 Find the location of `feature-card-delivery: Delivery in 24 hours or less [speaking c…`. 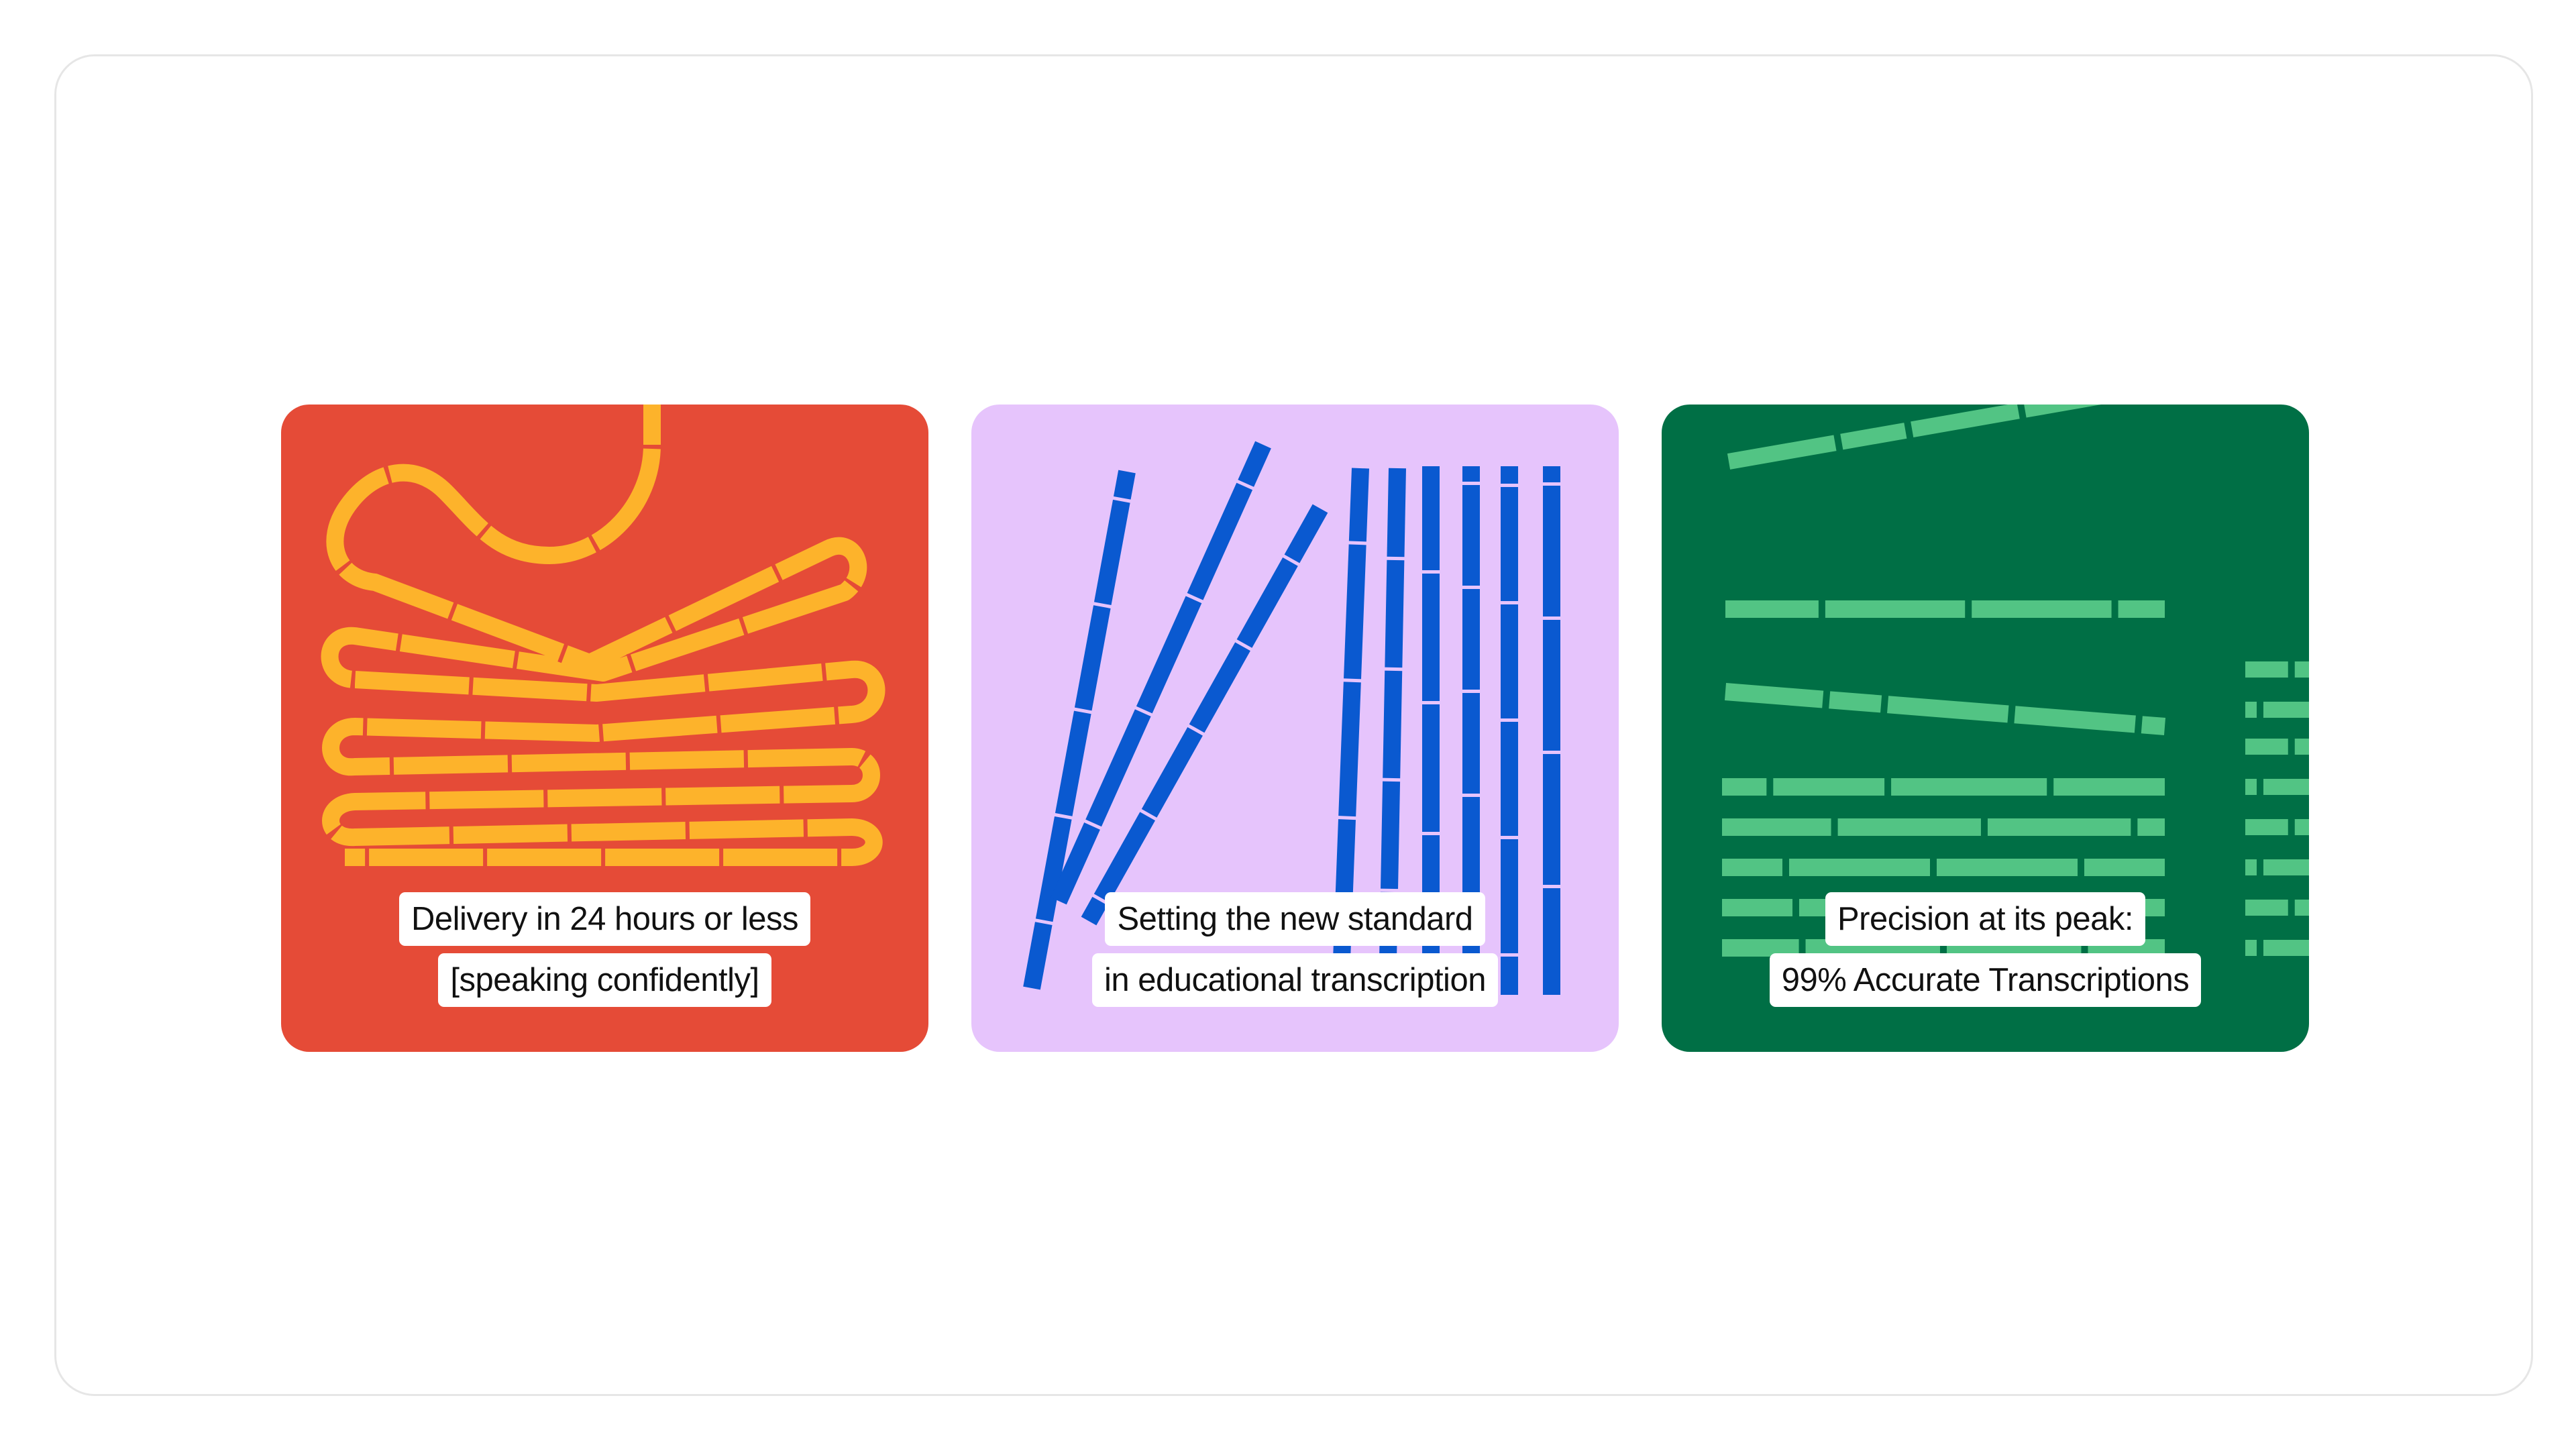

feature-card-delivery: Delivery in 24 hours or less [speaking c… is located at coordinates (604, 728).